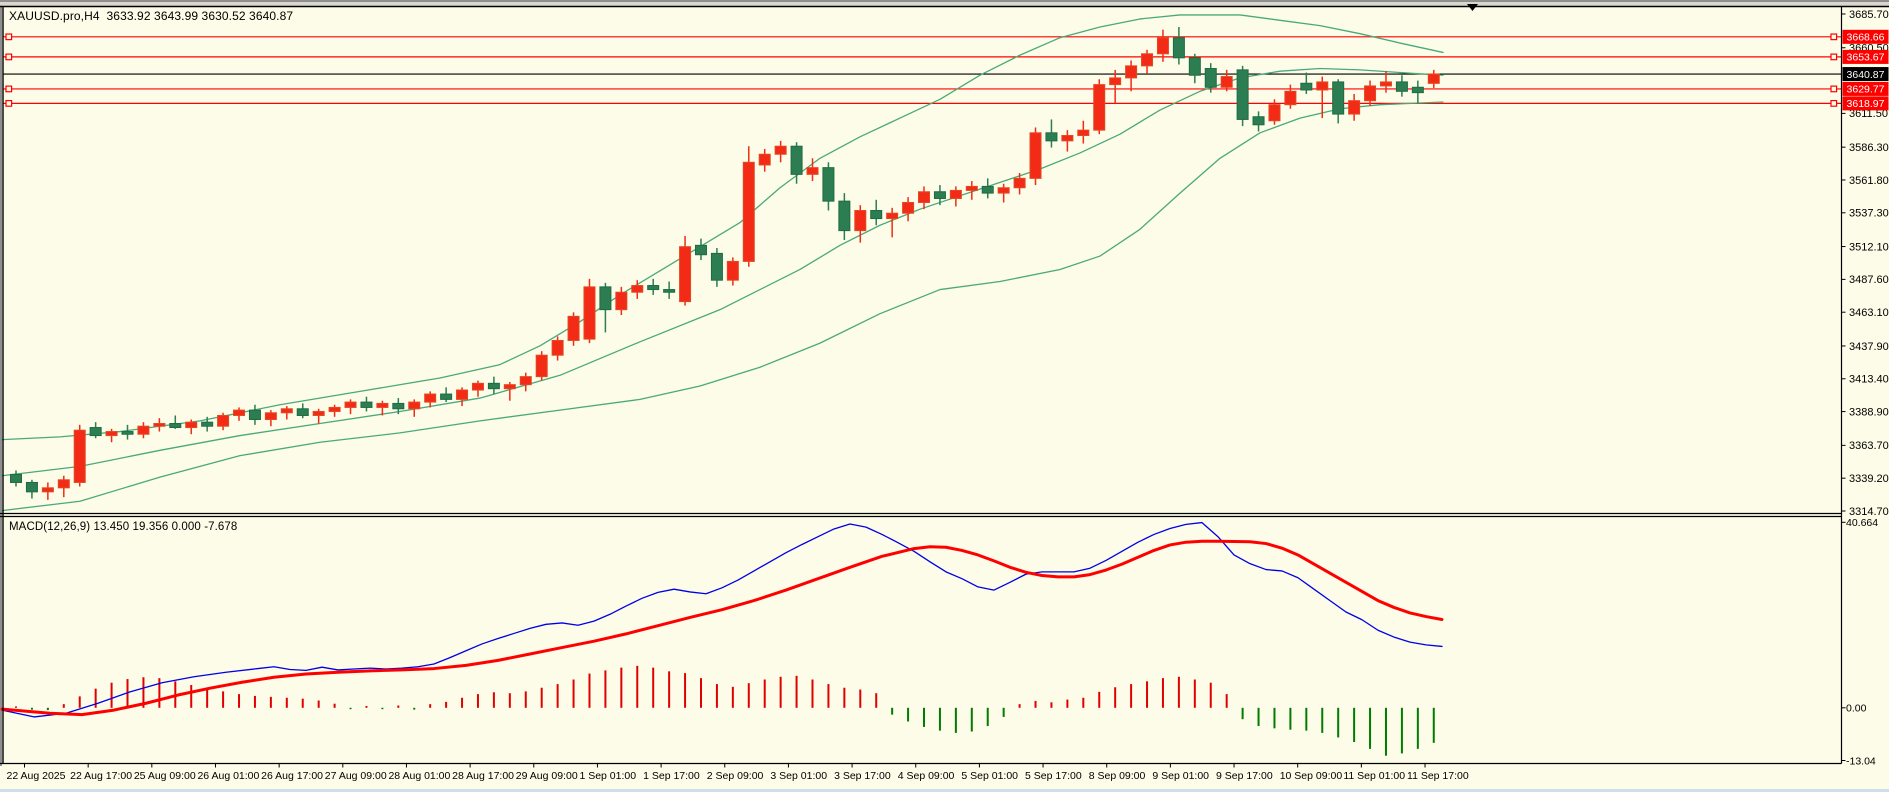  What do you see at coordinates (356, 776) in the screenshot?
I see `time-axis-label: 27 Aug 09:00` at bounding box center [356, 776].